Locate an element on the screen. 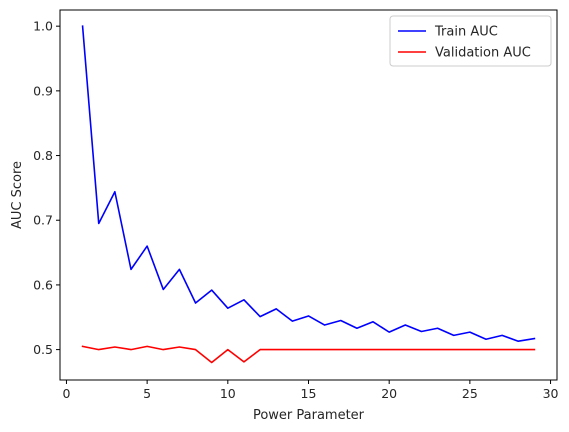 This screenshot has width=569, height=432. x-tick-label: 15 is located at coordinates (309, 393).